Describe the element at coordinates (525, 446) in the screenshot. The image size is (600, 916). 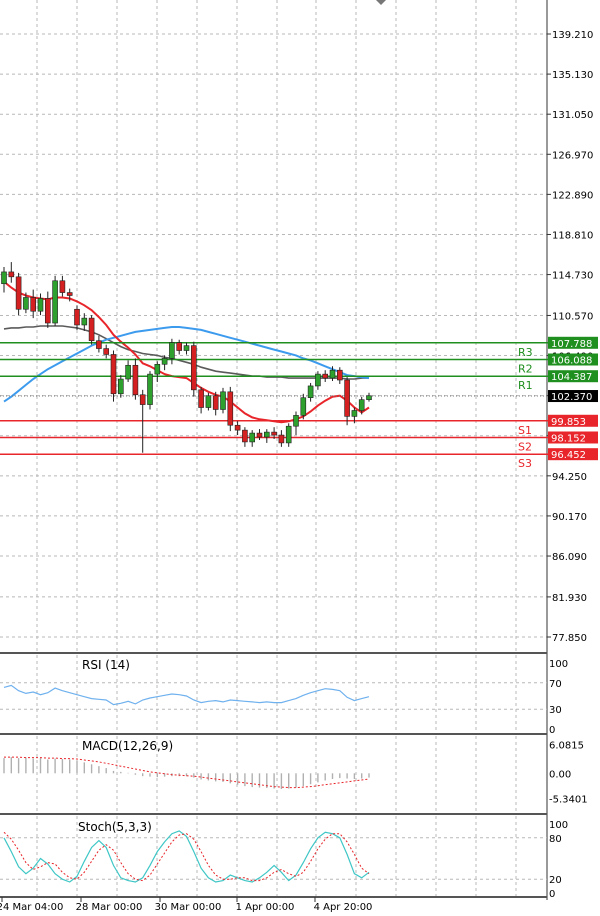
I see `pivot-tag-s2: S2` at that location.